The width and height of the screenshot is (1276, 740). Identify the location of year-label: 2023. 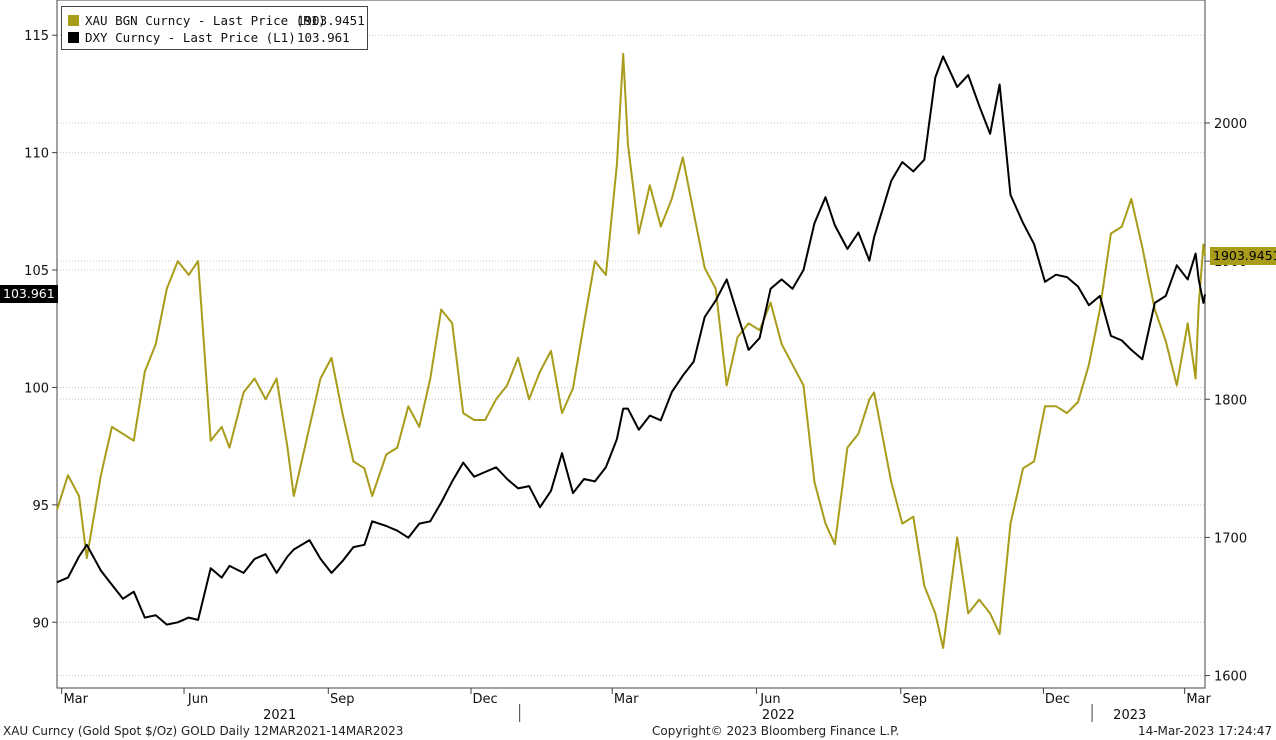
(1129, 715).